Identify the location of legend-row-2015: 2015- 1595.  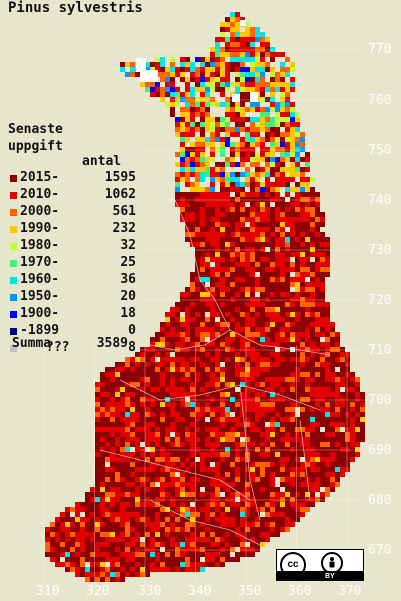
(73, 178).